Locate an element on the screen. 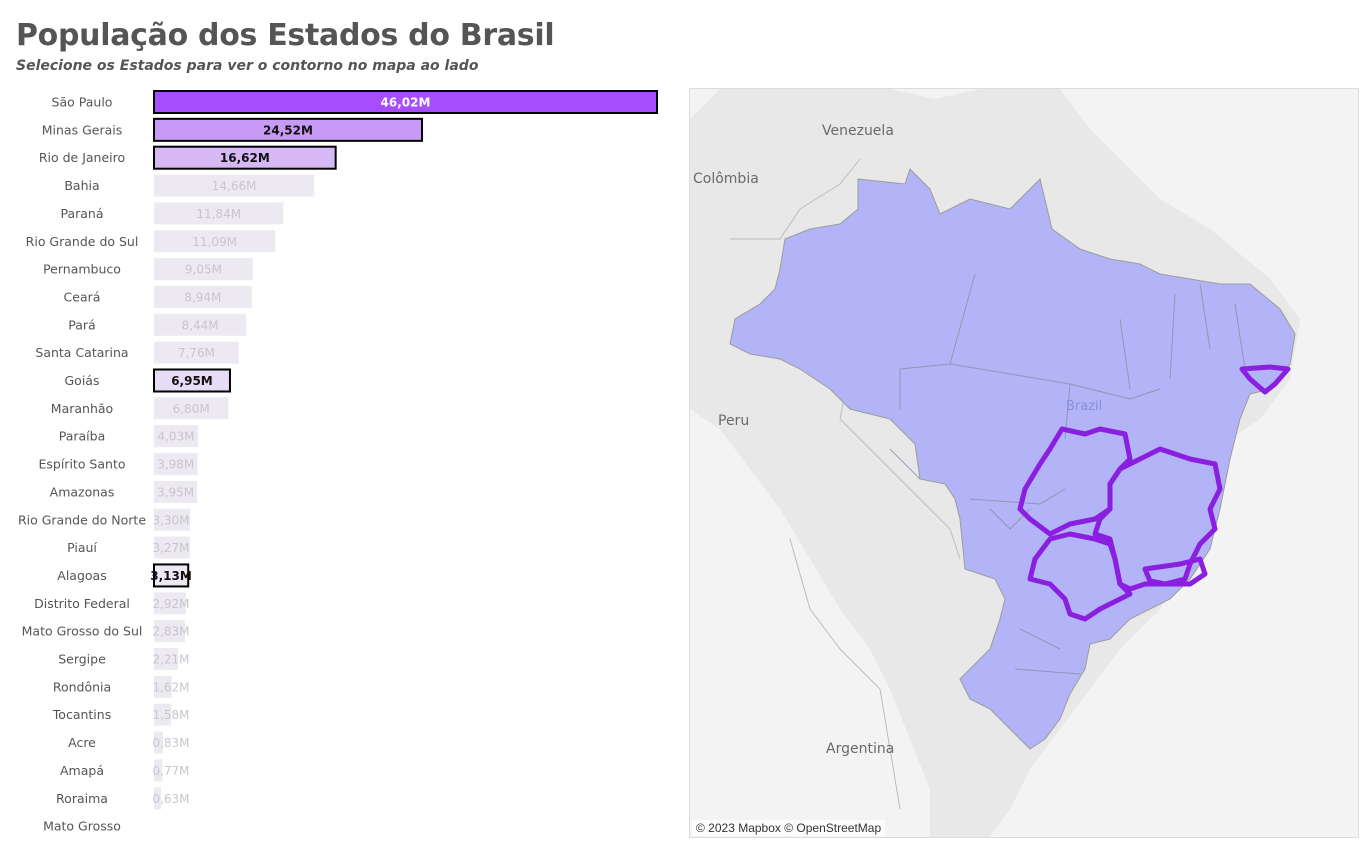 The height and width of the screenshot is (845, 1366). map-label-peru: Peru is located at coordinates (734, 421).